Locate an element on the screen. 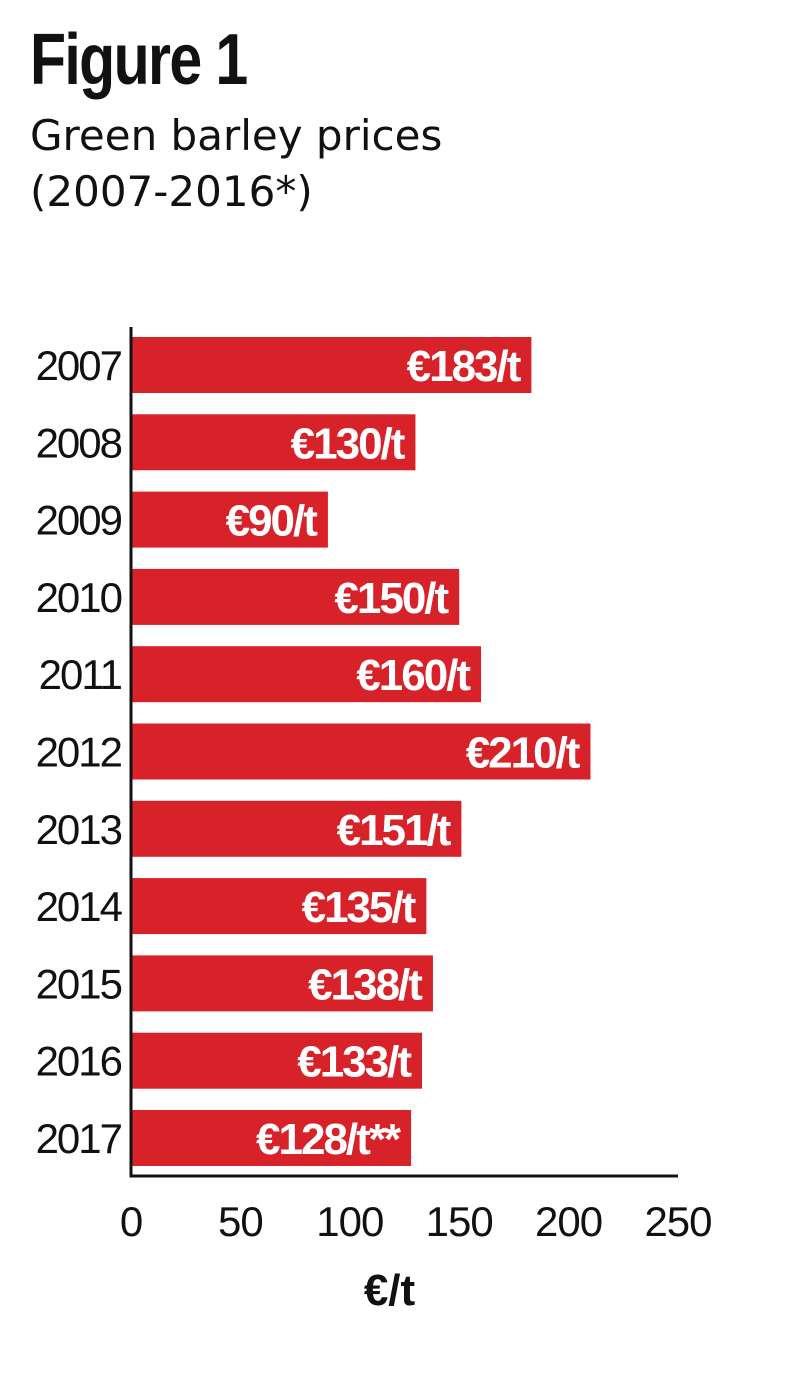  data-label-2010: €150/t is located at coordinates (391, 598).